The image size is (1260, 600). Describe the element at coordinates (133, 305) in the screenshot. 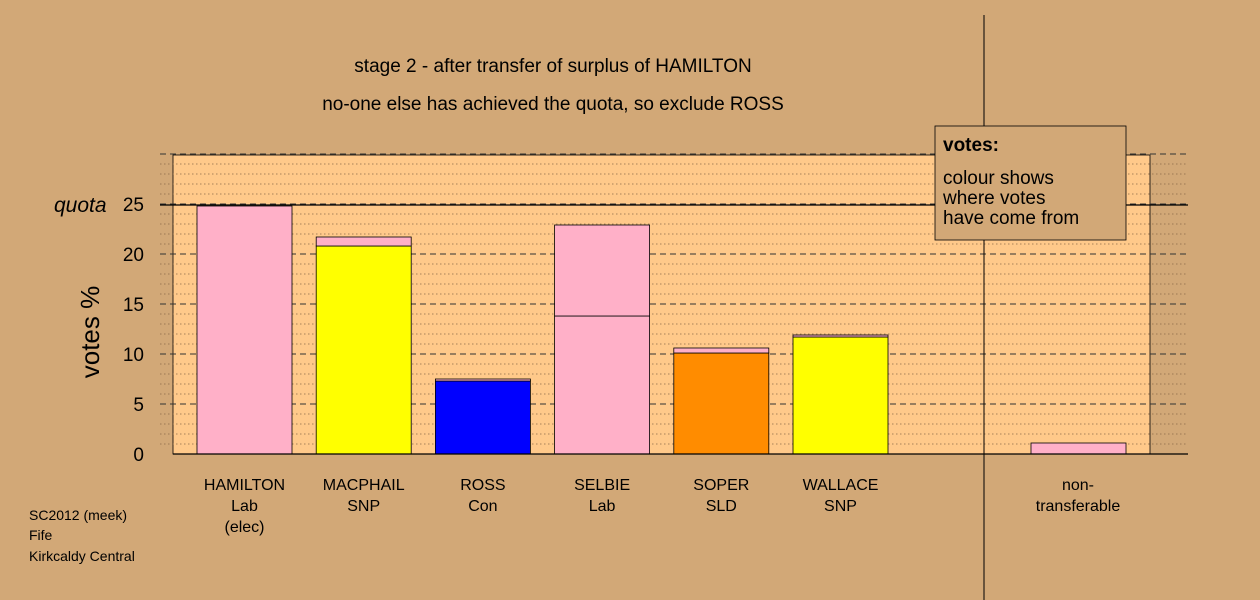

I see `y-tick-label: 15` at that location.